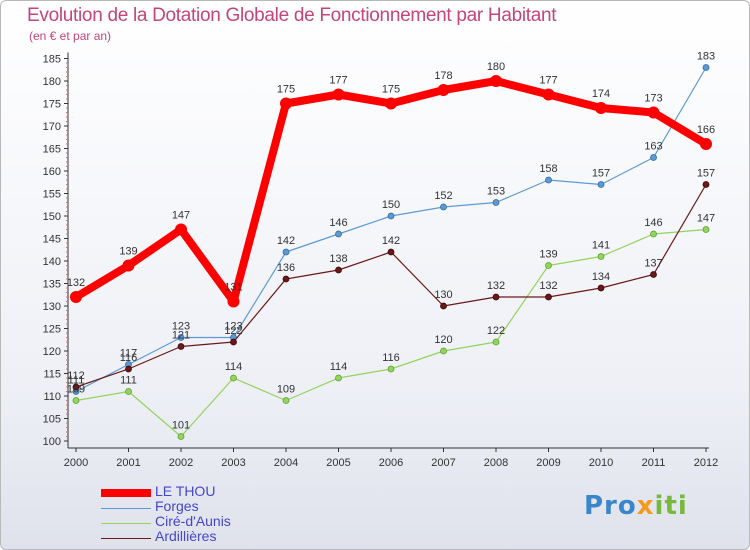 This screenshot has width=750, height=550. What do you see at coordinates (286, 463) in the screenshot?
I see `x-tick-label: 2004` at bounding box center [286, 463].